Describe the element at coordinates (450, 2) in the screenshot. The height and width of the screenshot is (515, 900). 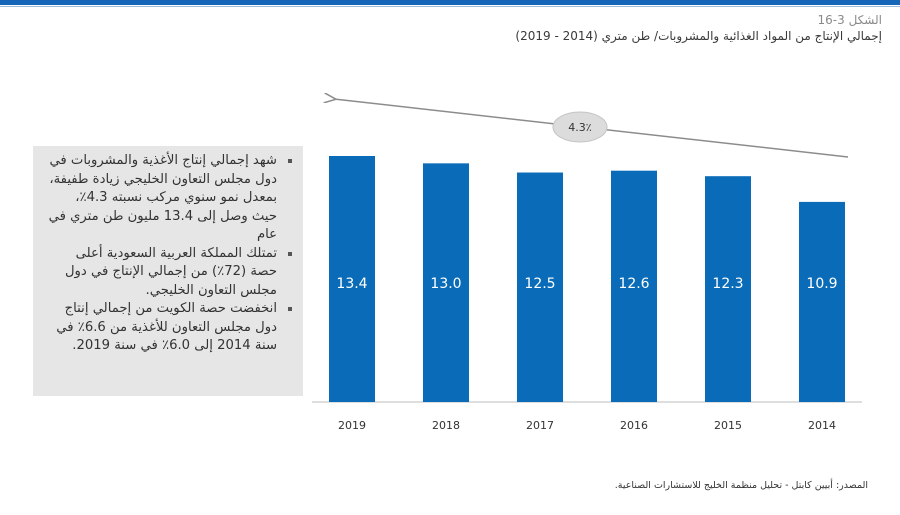
I see `top-accent-bar` at that location.